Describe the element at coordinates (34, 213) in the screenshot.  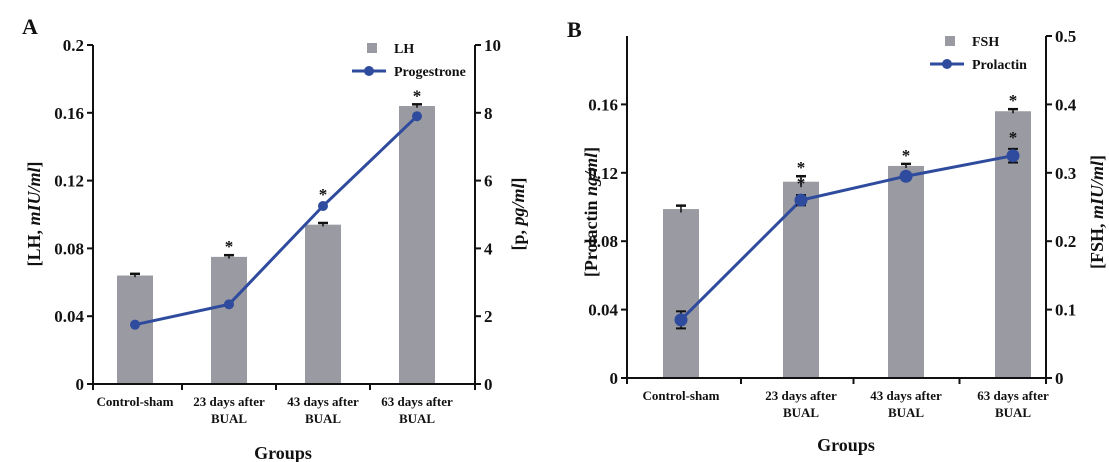
I see `y-axis-title-left: [LH, mIU/ml]` at that location.